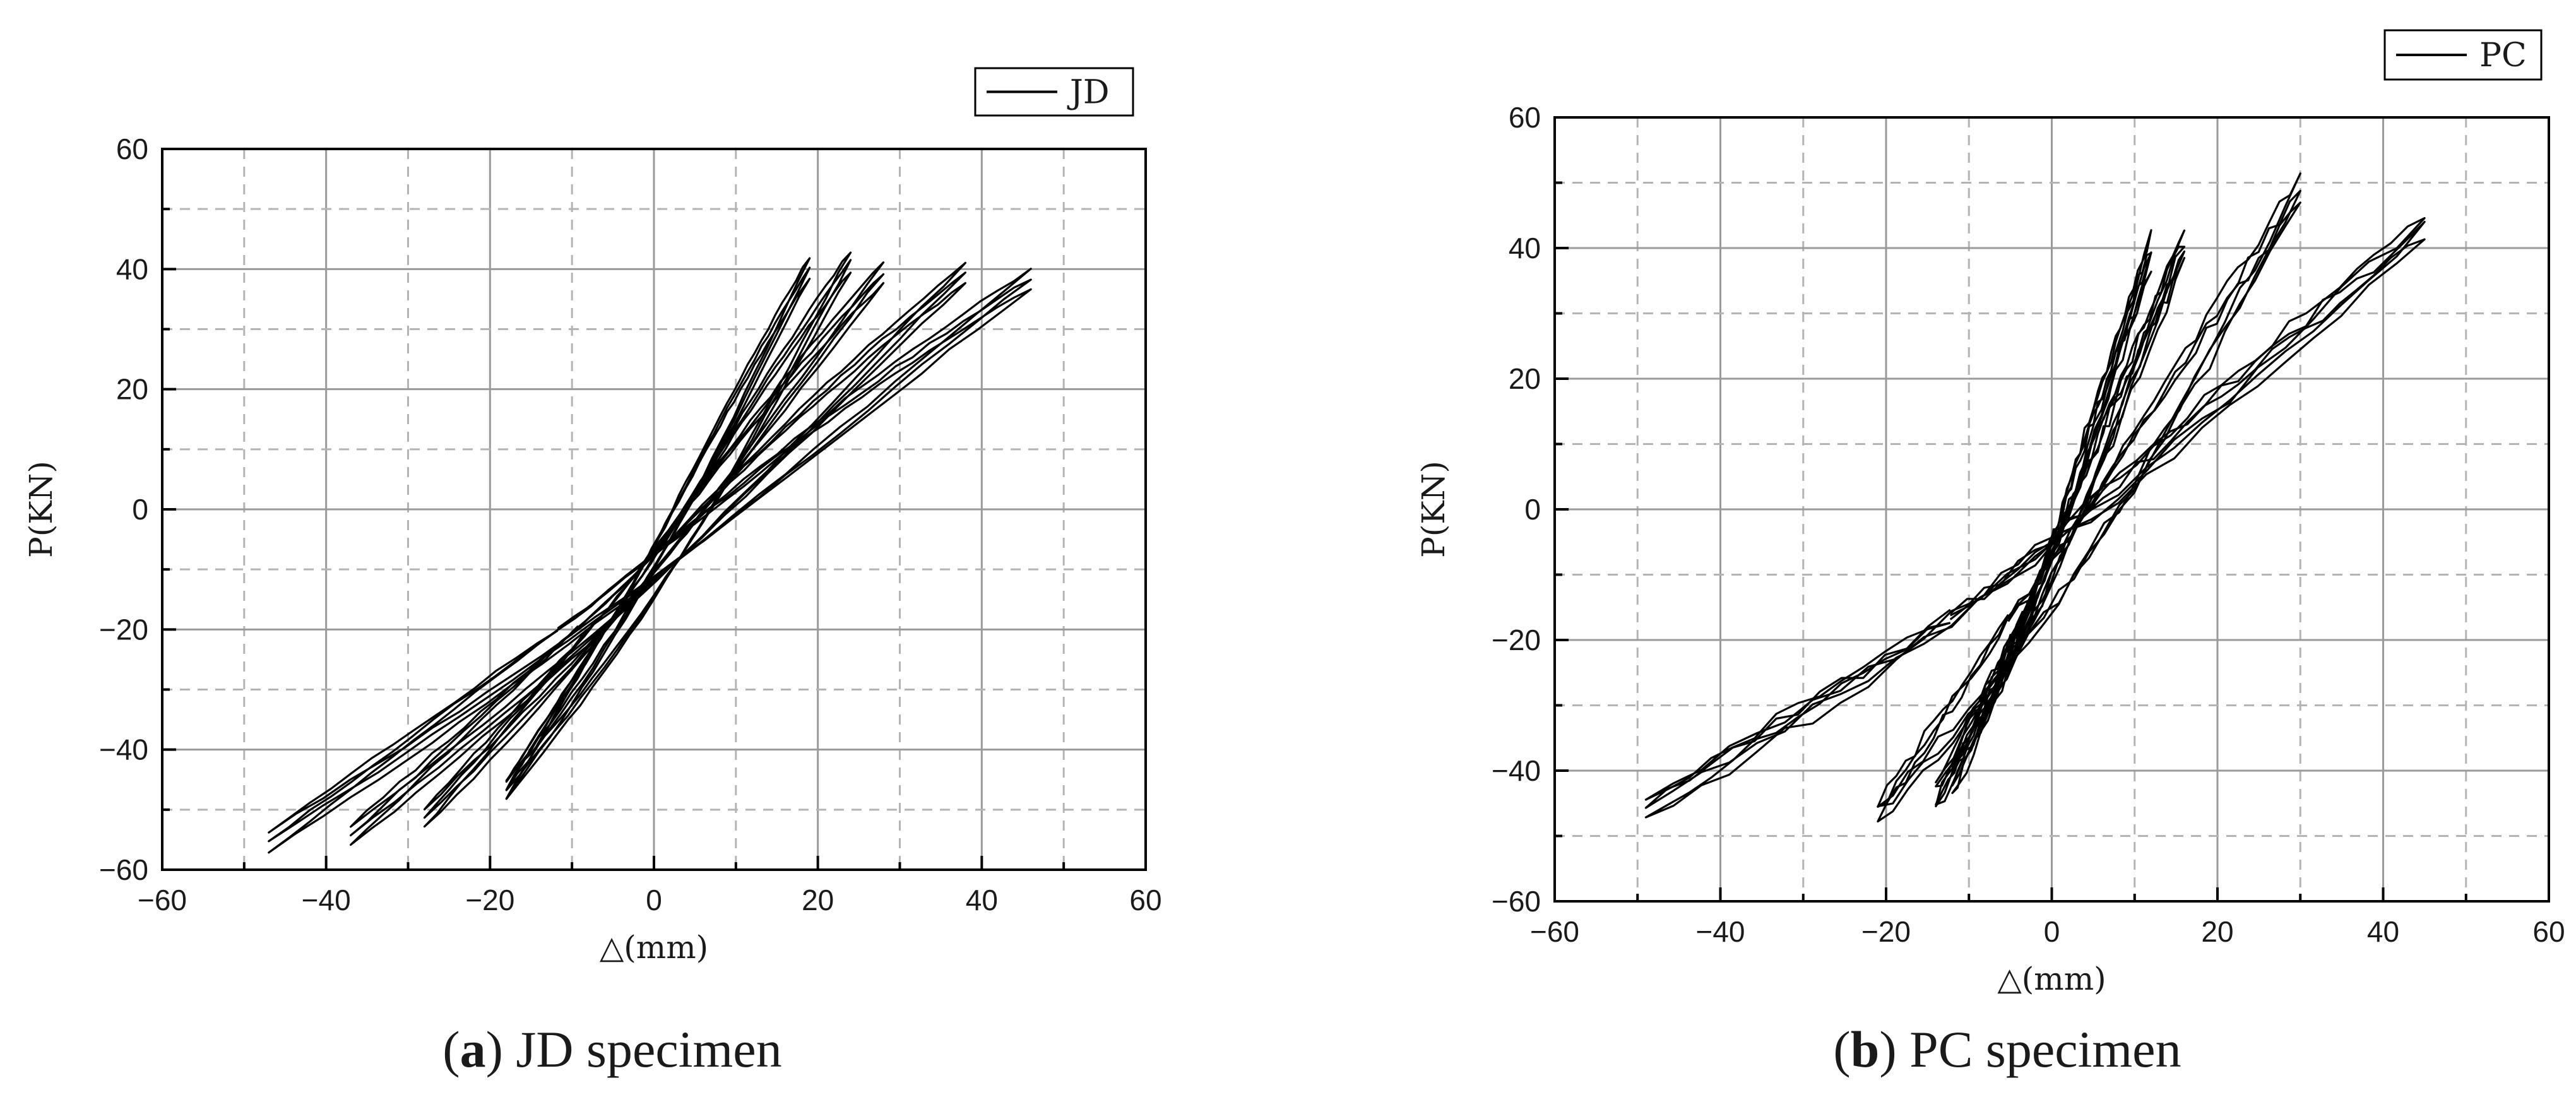 The width and height of the screenshot is (2576, 1102). Describe the element at coordinates (2463, 55) in the screenshot. I see `legend-b: PC` at that location.